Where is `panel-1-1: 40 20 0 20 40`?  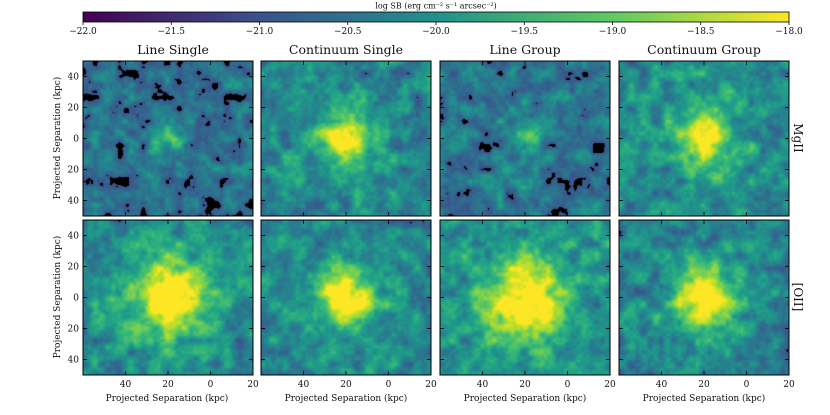
panel-1-1: 40 20 0 20 40 is located at coordinates (161, 138).